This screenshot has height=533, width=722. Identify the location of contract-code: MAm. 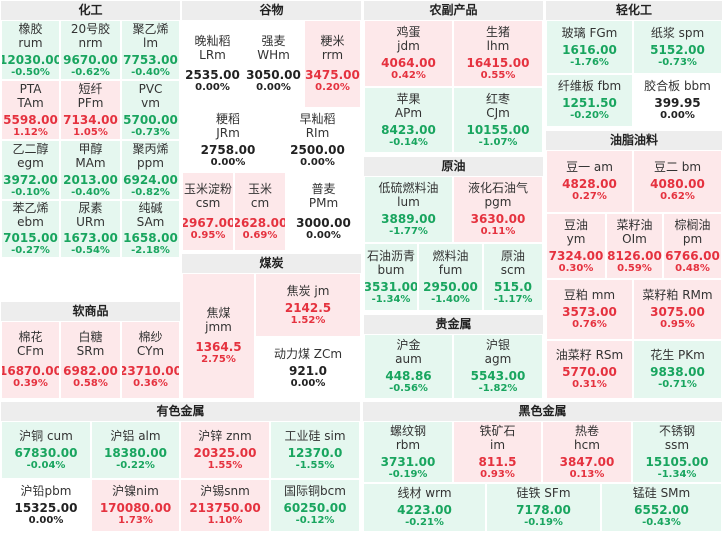
(90, 162).